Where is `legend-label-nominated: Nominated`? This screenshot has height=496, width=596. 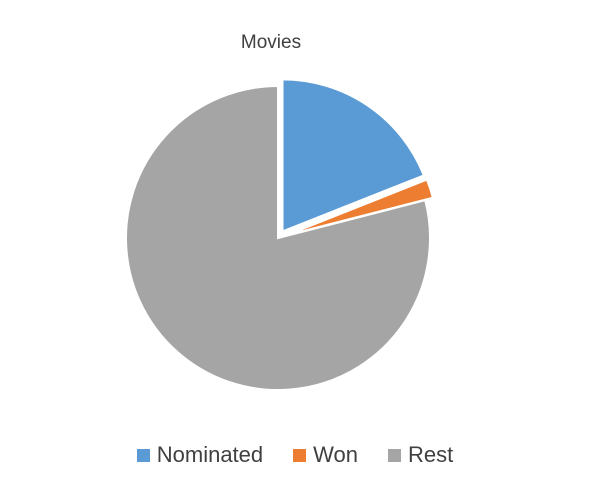 legend-label-nominated: Nominated is located at coordinates (210, 454).